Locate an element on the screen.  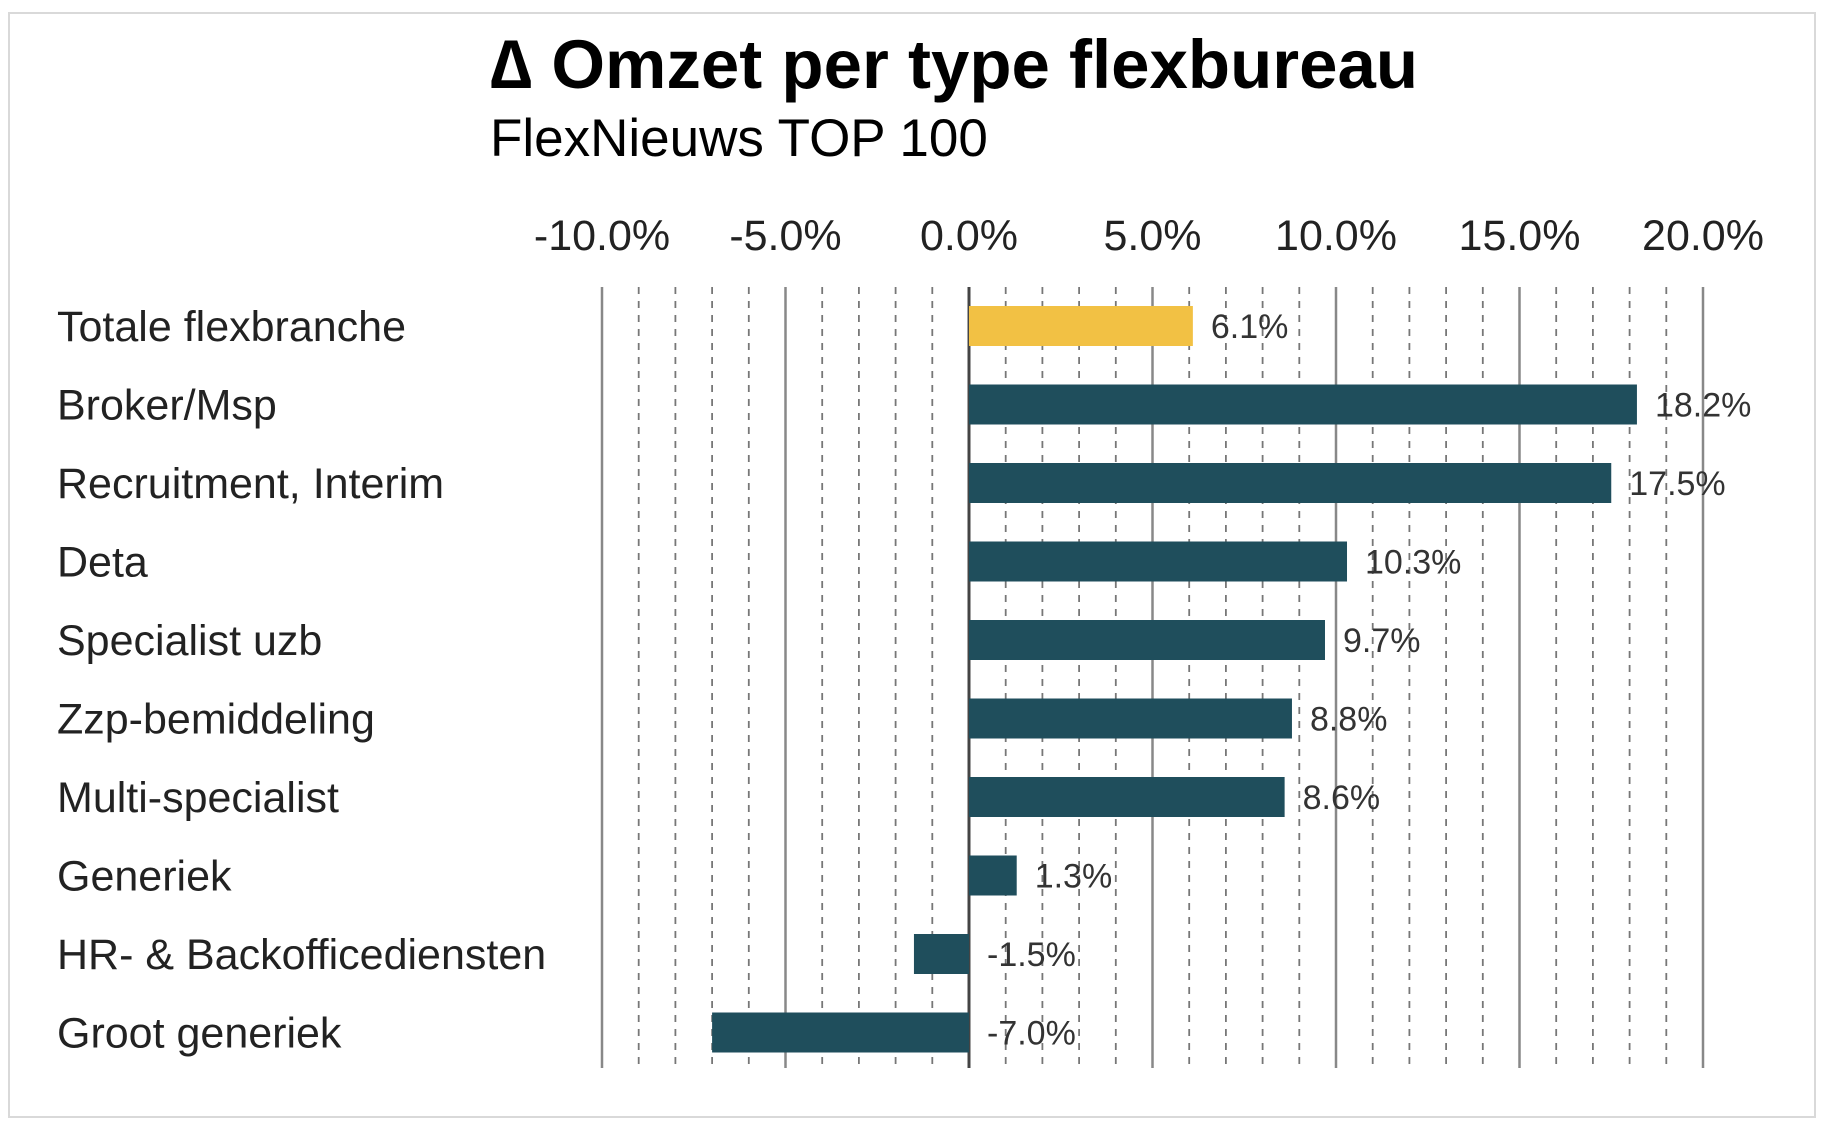
x-tick-label: 10.0% is located at coordinates (1336, 236).